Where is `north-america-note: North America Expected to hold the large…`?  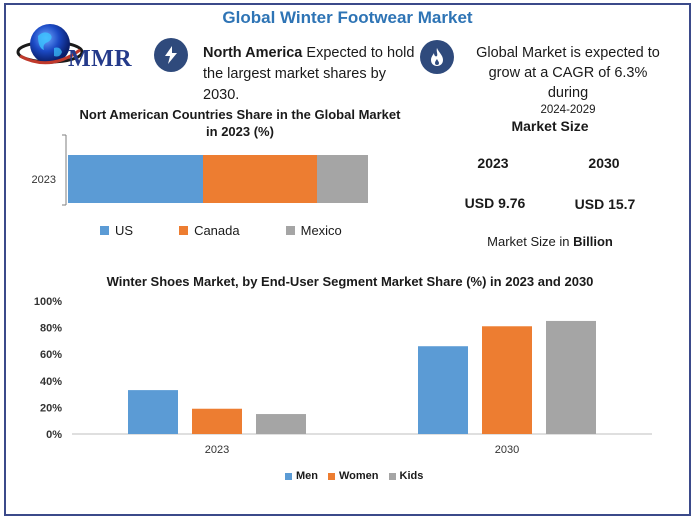 north-america-note: North America Expected to hold the large… is located at coordinates (310, 74).